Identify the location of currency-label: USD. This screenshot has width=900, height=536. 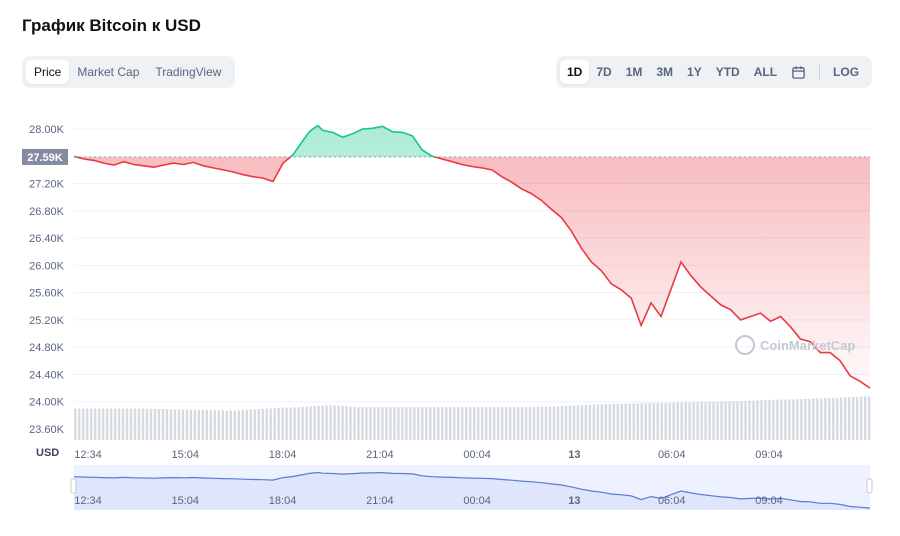
(48, 453).